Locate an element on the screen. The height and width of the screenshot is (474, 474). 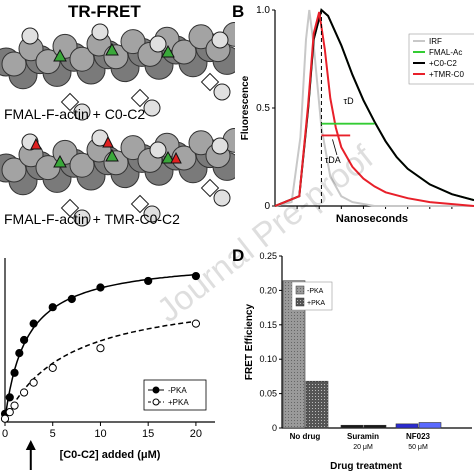
panel-a-caption-1: FMAL-F-actin + C0-C2 is located at coordinates (75, 114).